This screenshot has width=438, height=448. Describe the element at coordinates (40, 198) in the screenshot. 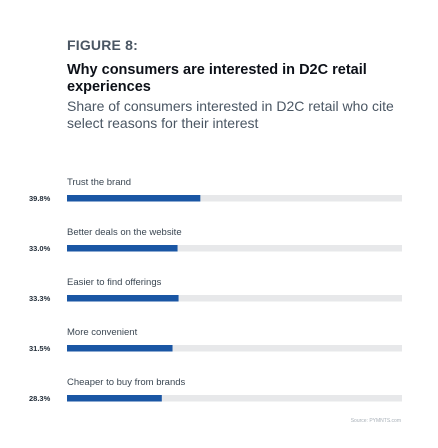

I see `value-label: 39.8%` at that location.